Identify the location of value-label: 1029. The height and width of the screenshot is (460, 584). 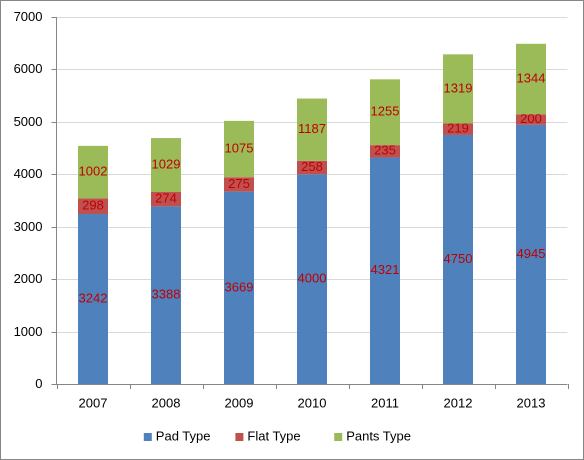
(166, 163).